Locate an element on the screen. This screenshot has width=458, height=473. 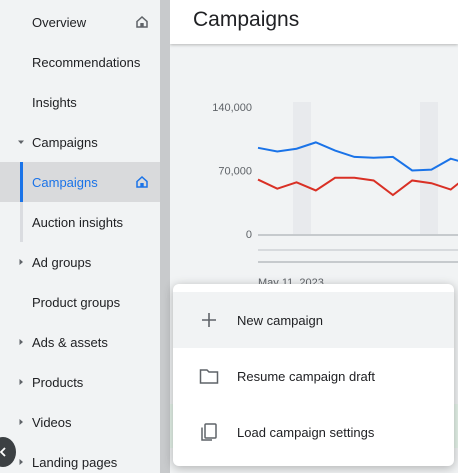
sidebar-item-campaigns: Campaigns is located at coordinates (80, 182).